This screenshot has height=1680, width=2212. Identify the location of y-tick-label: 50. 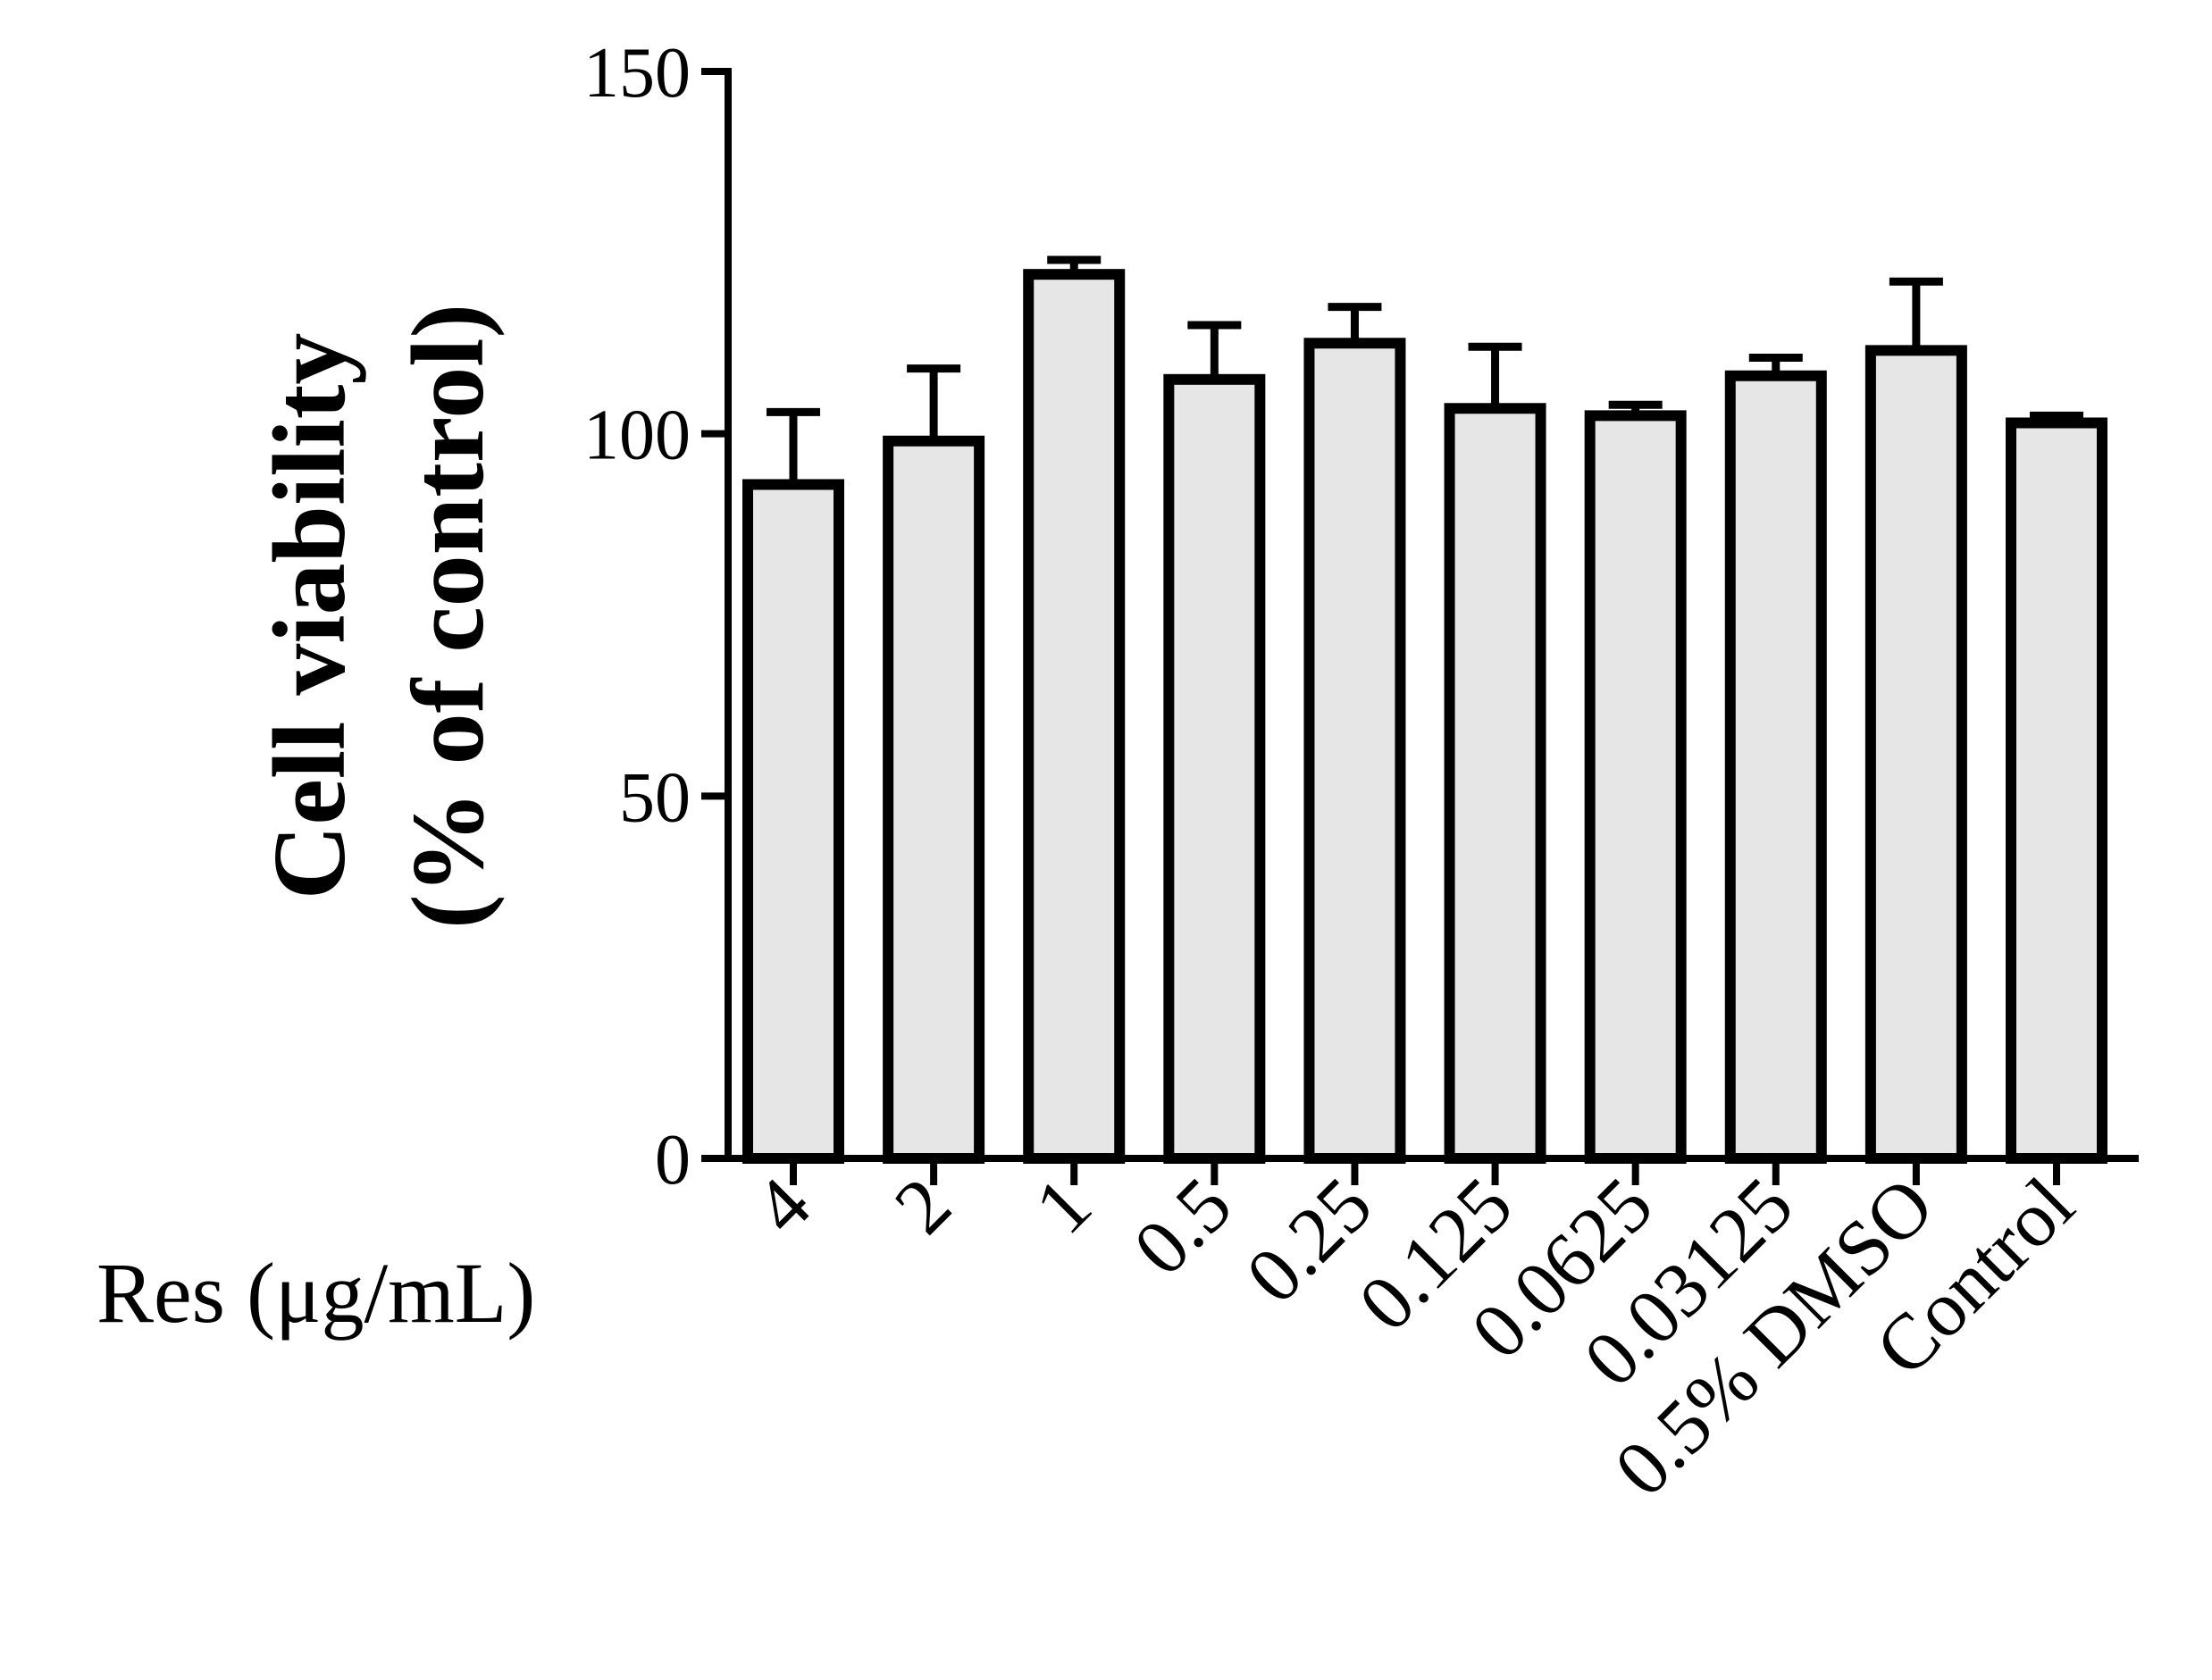
(655, 797).